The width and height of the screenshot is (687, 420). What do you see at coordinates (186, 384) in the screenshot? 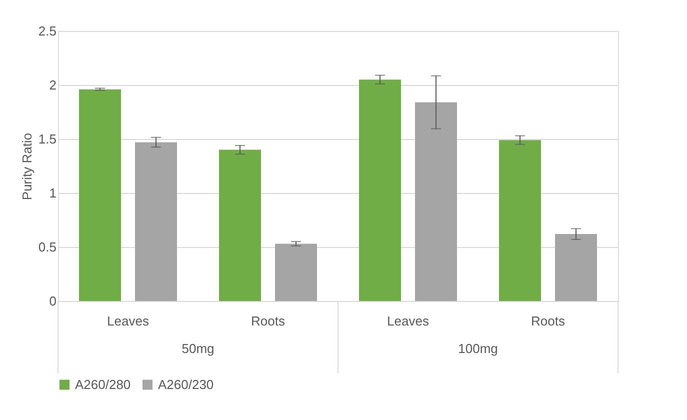
I see `legend-label: A260/230` at bounding box center [186, 384].